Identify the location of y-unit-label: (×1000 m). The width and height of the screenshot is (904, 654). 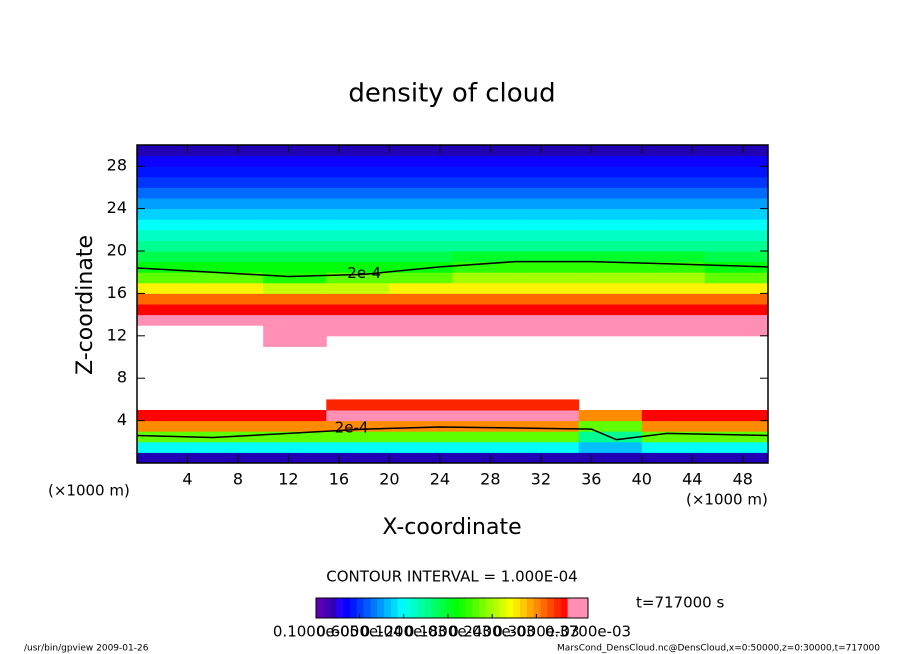
(89, 491).